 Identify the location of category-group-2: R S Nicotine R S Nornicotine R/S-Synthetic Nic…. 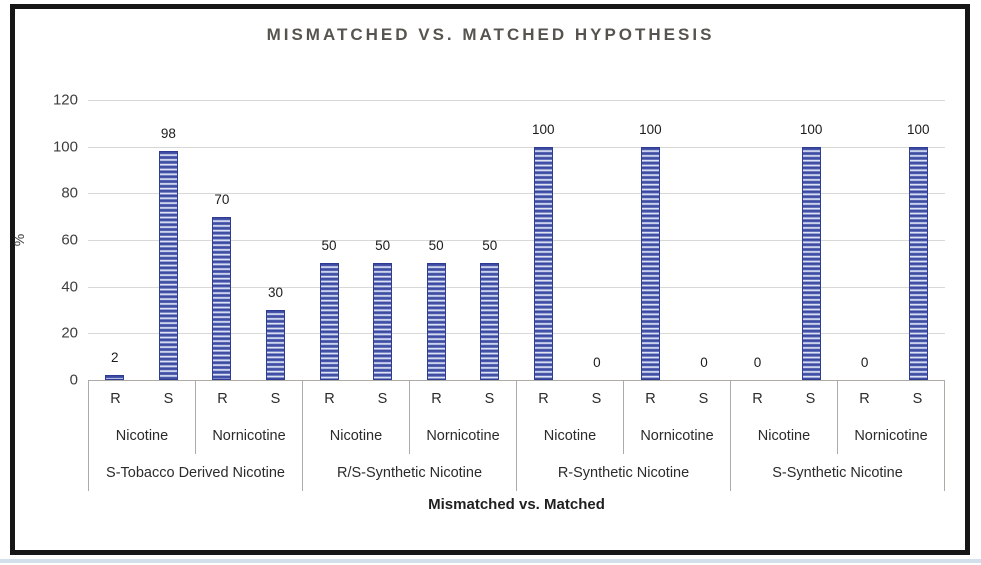
(410, 436).